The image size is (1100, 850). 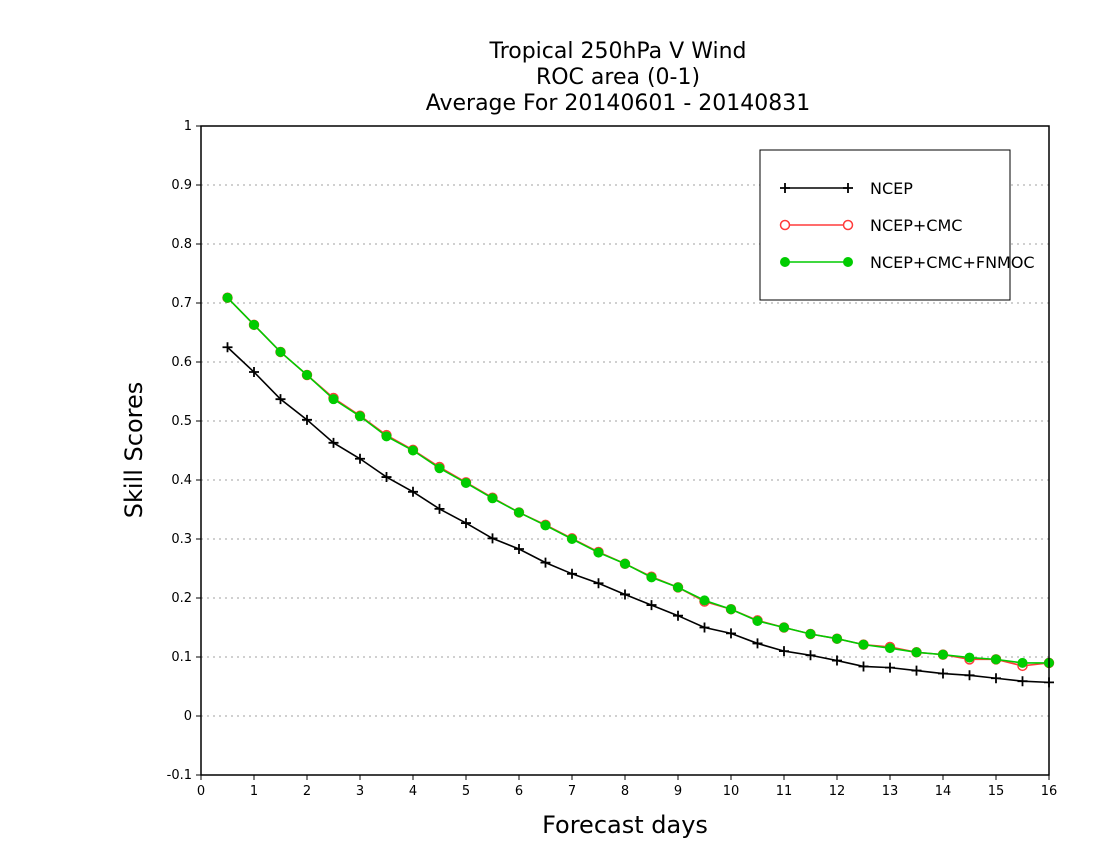 I want to click on legend-label-ncep: NCEP, so click(x=891, y=188).